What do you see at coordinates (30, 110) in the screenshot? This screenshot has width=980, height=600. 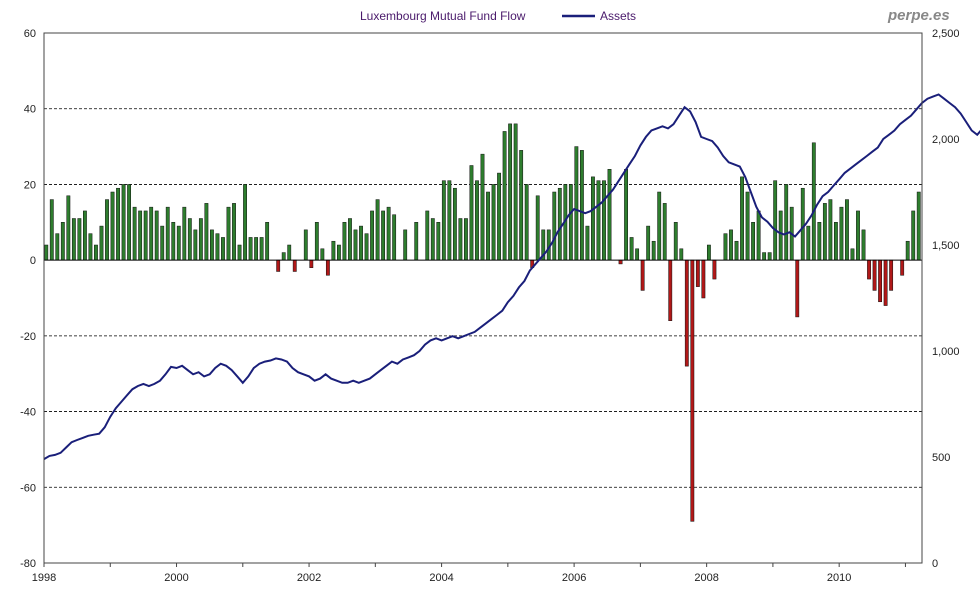 I see `left-tick-label: 40` at bounding box center [30, 110].